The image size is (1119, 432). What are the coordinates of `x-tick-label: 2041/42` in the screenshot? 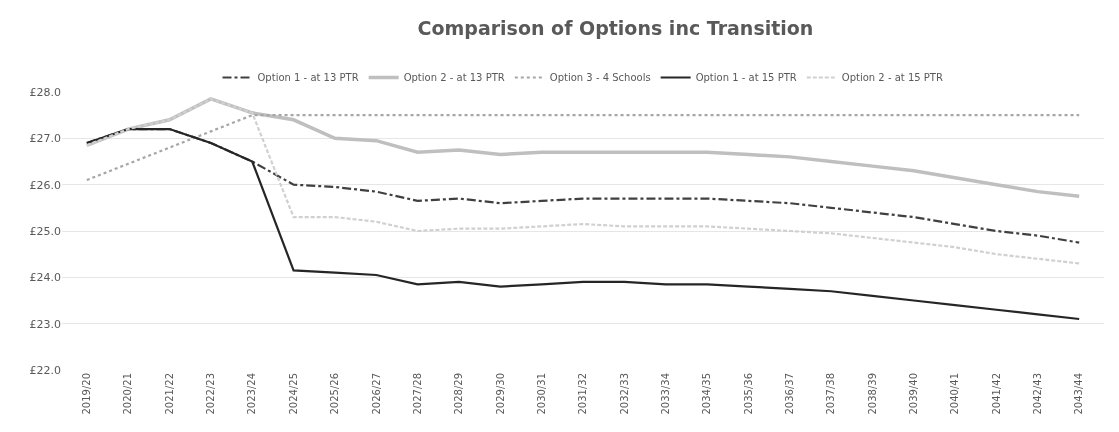 It's located at (996, 394).